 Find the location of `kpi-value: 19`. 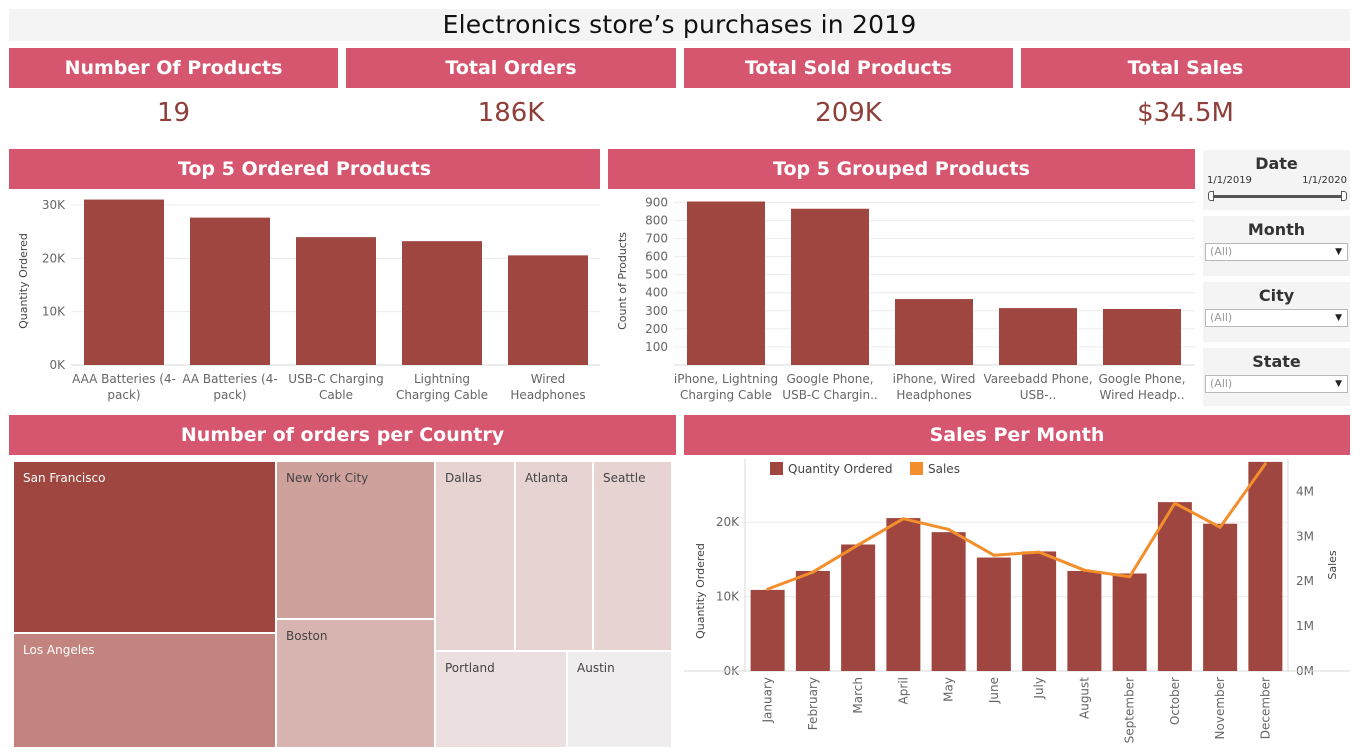

kpi-value: 19 is located at coordinates (173, 113).